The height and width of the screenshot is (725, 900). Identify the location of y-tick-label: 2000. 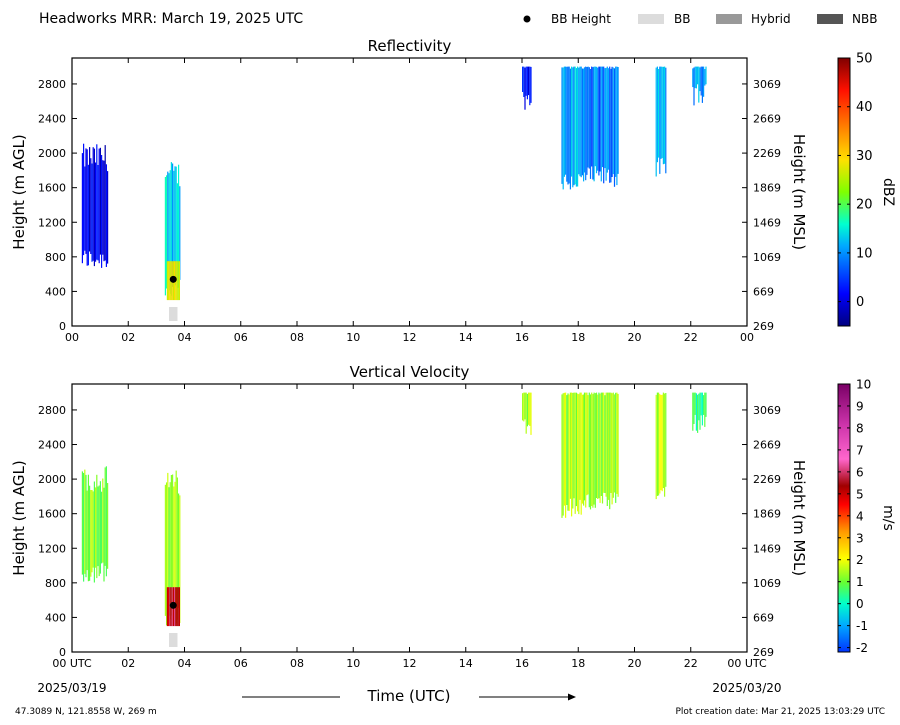
(52, 153).